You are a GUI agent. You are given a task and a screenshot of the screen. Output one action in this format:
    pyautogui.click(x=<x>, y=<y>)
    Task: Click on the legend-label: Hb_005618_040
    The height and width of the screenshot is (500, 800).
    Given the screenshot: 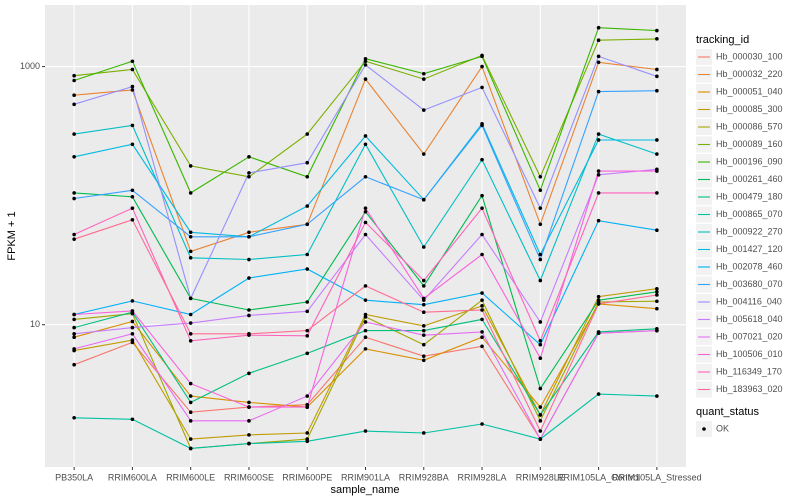 What is the action you would take?
    pyautogui.click(x=749, y=319)
    